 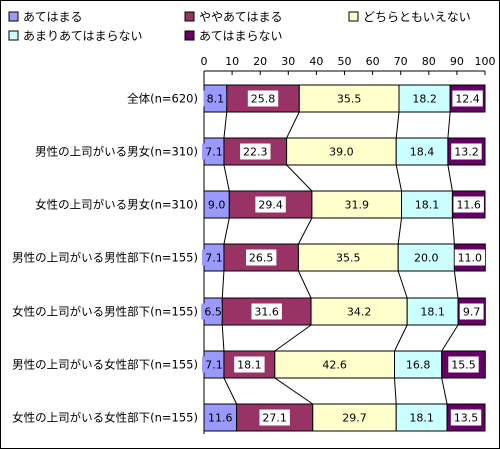 I want to click on x-tick-label-80: 80, so click(x=429, y=61).